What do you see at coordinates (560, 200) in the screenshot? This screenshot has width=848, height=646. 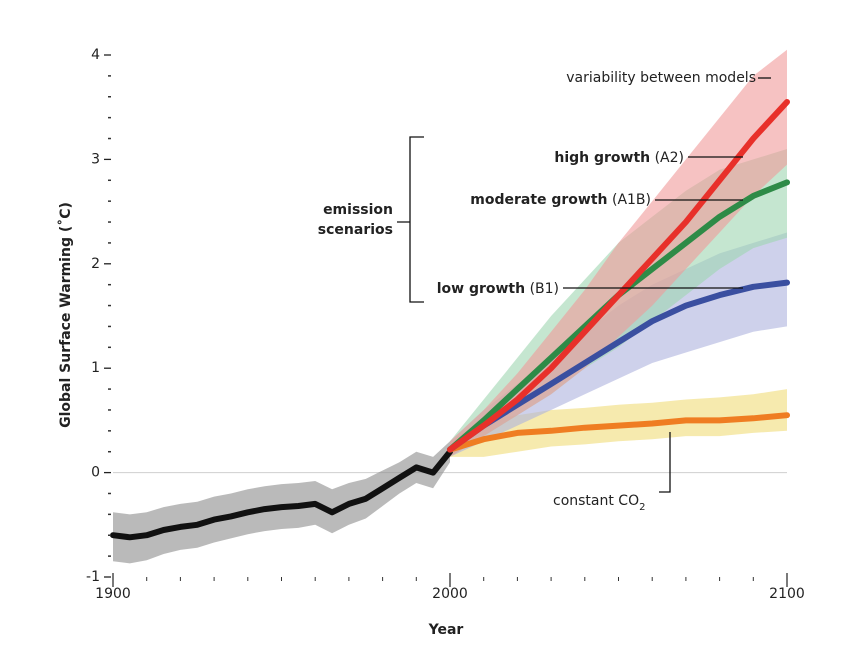 I see `annotation: moderate growth (A1B)` at bounding box center [560, 200].